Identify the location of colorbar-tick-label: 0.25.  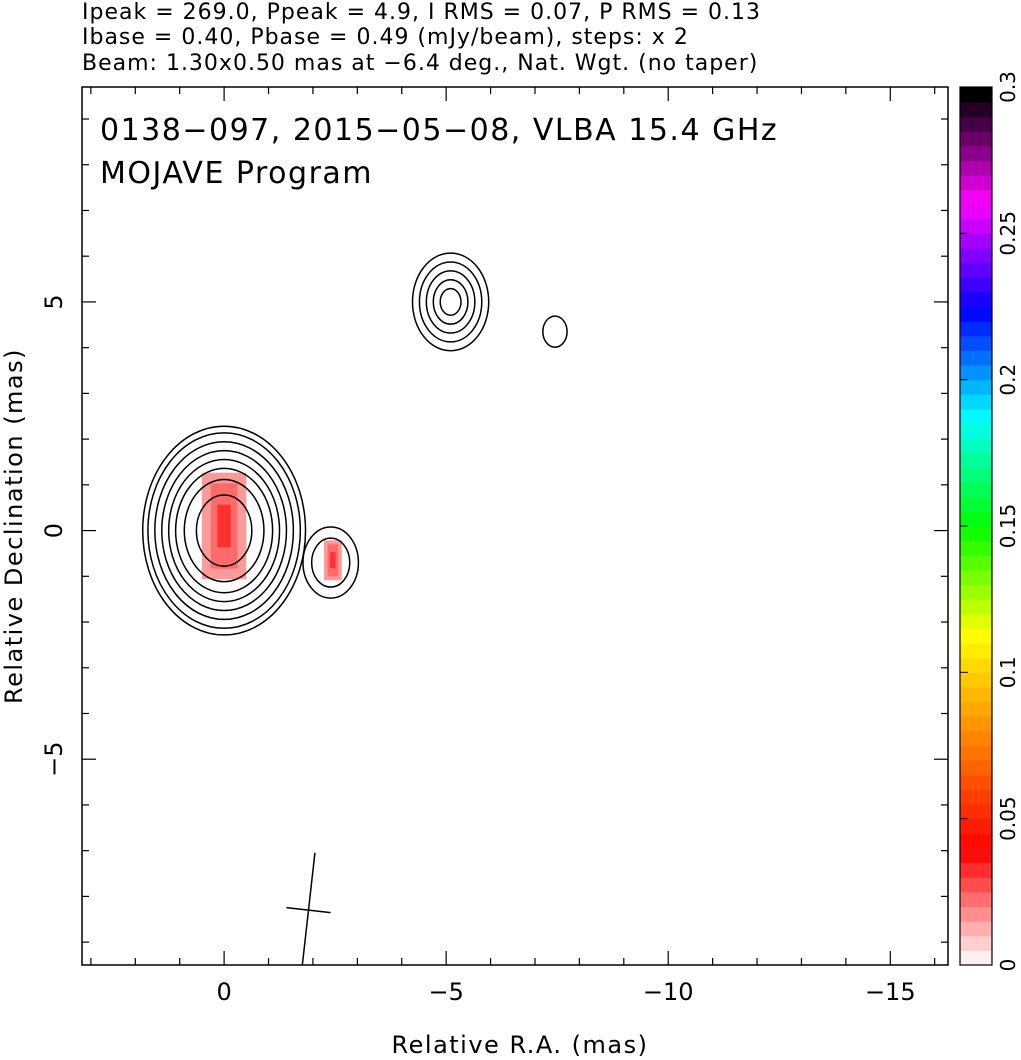
(1008, 233).